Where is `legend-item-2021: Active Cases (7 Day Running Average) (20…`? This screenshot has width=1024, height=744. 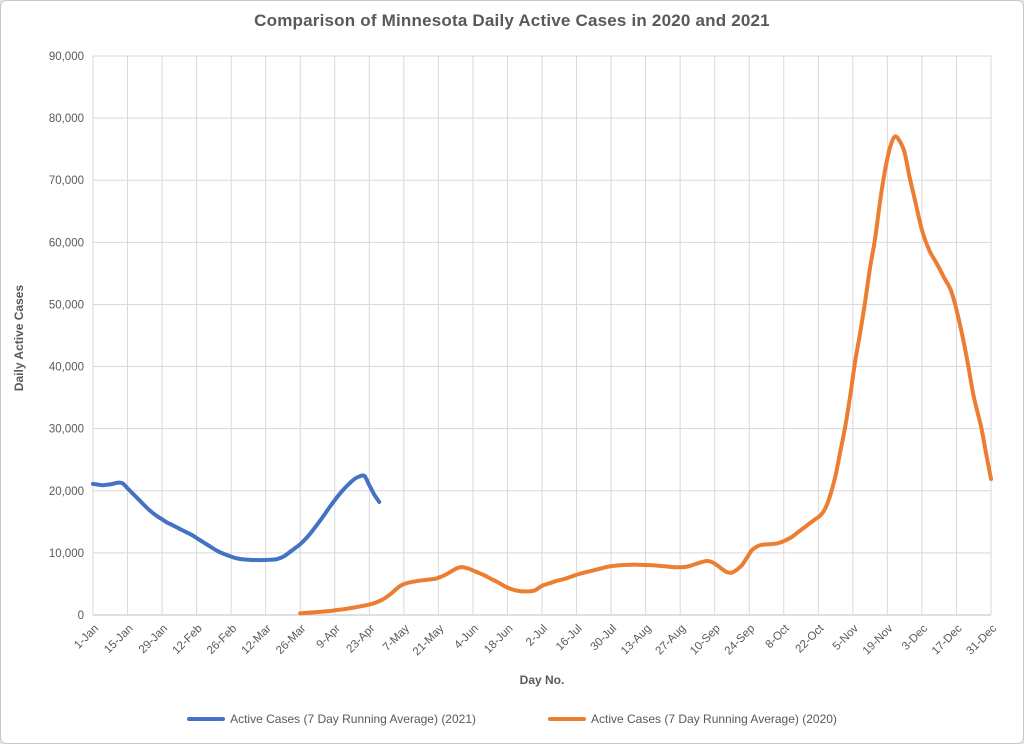 legend-item-2021: Active Cases (7 Day Running Average) (20… is located at coordinates (331, 719).